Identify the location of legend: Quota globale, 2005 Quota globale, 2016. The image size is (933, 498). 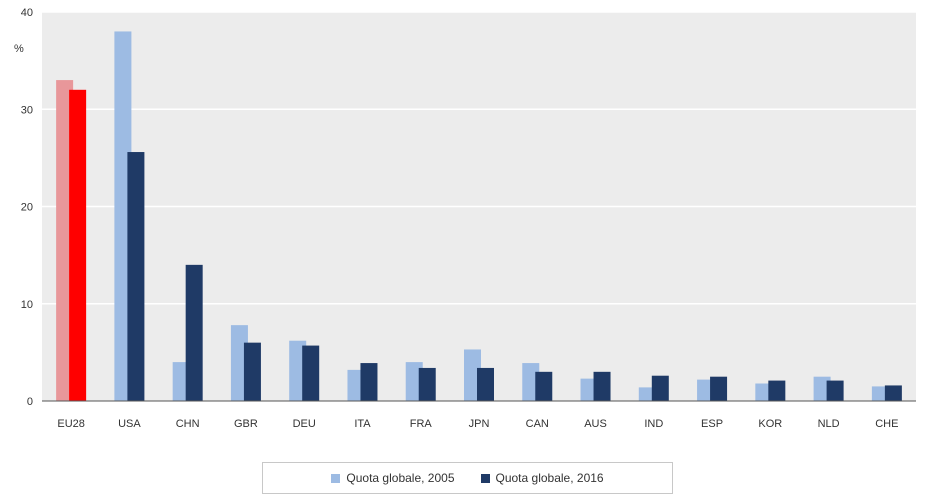
(467, 478).